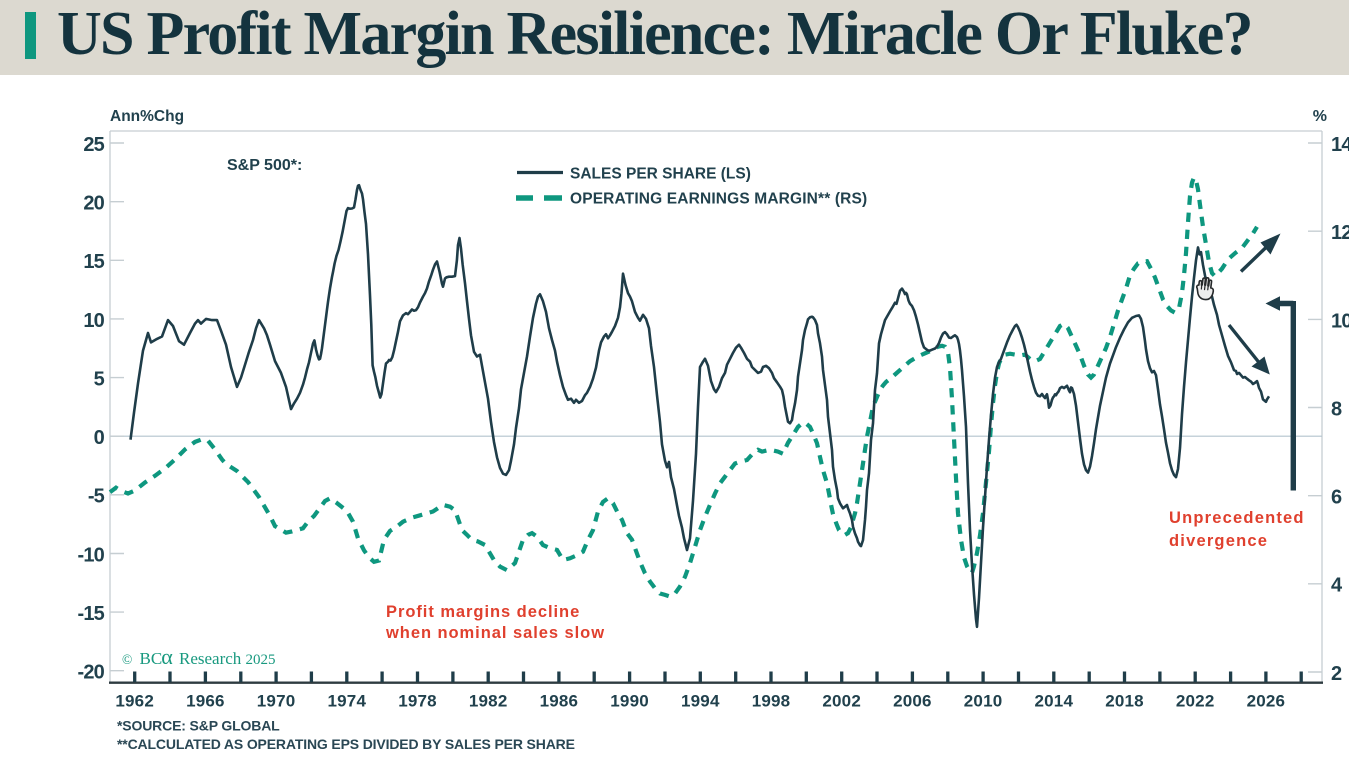 This screenshot has height=780, width=1349. Describe the element at coordinates (1336, 674) in the screenshot. I see `svg-text: 2` at that location.